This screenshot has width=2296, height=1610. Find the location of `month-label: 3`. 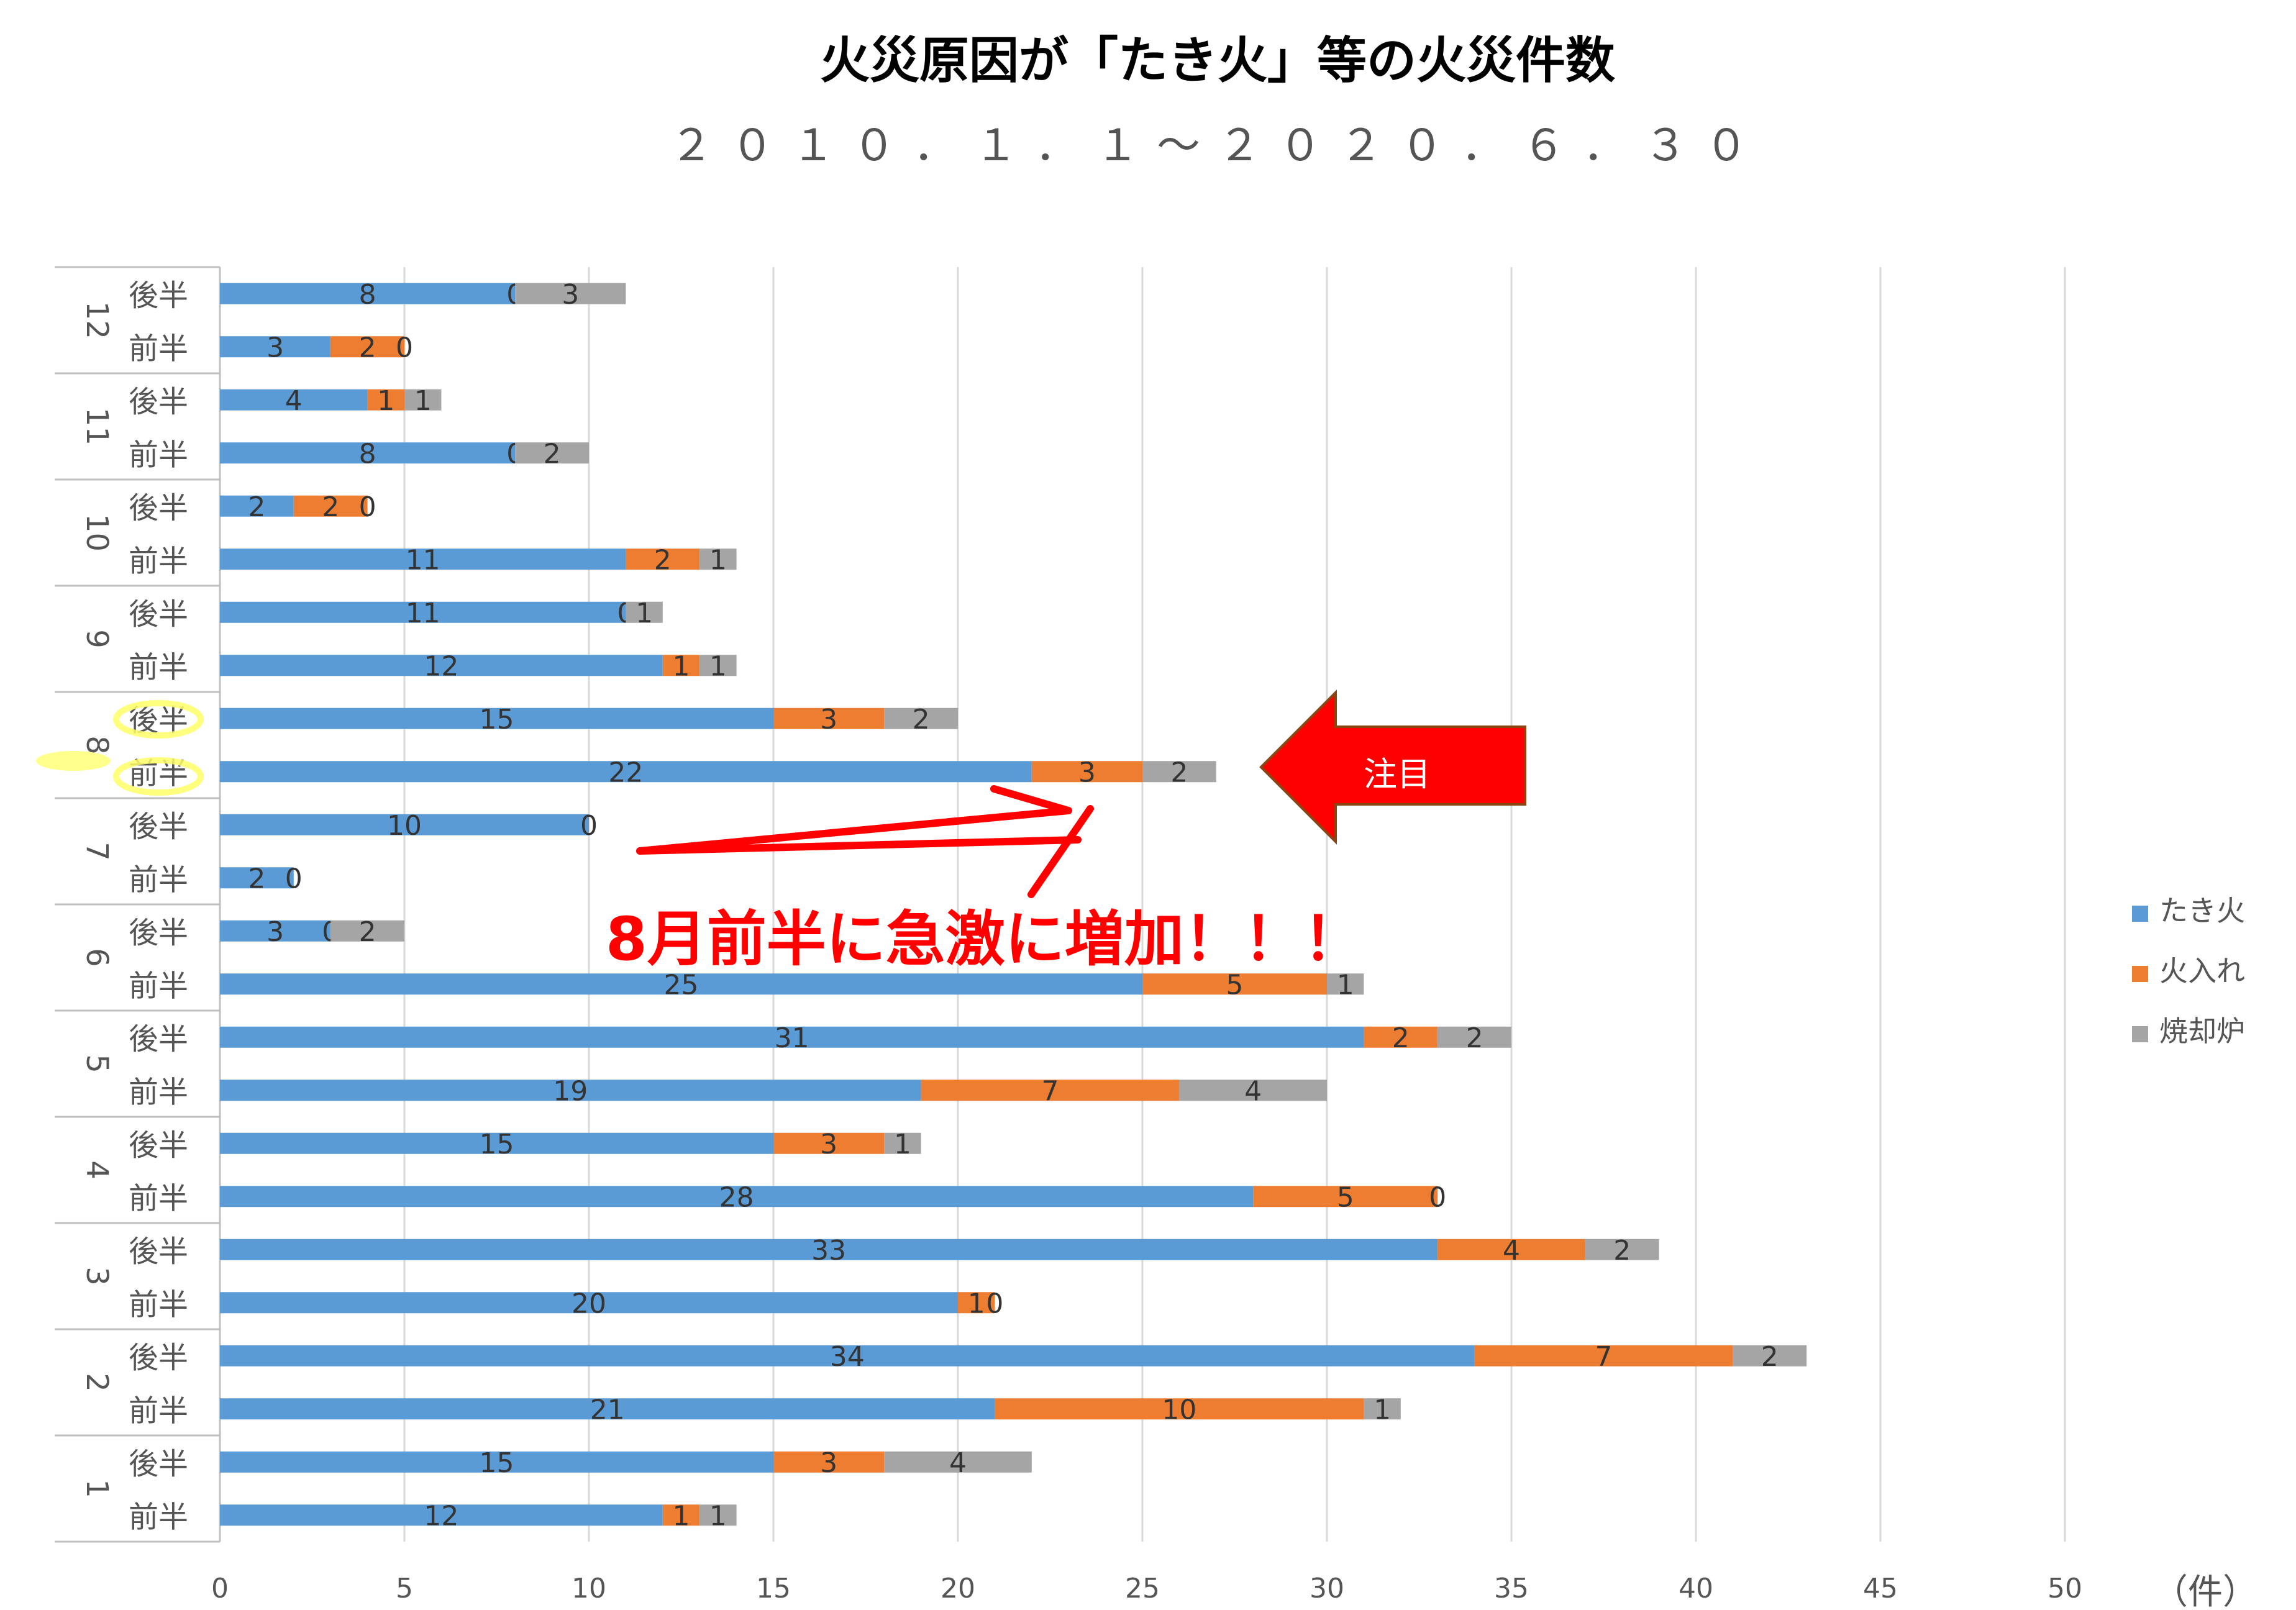

month-label: 3 is located at coordinates (97, 1277).